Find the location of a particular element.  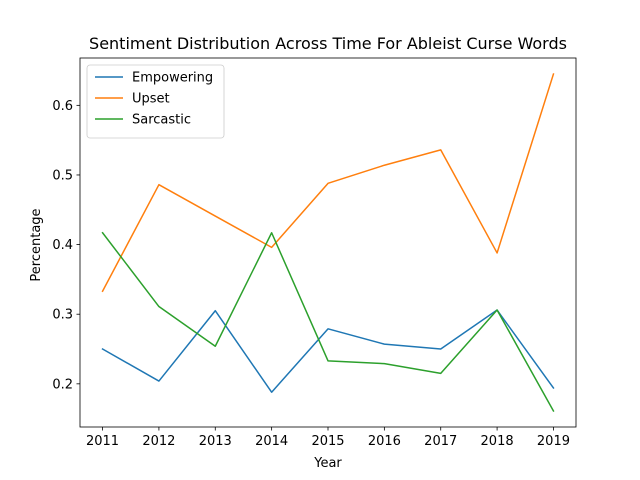

x-tick-label: 2014 is located at coordinates (271, 441).